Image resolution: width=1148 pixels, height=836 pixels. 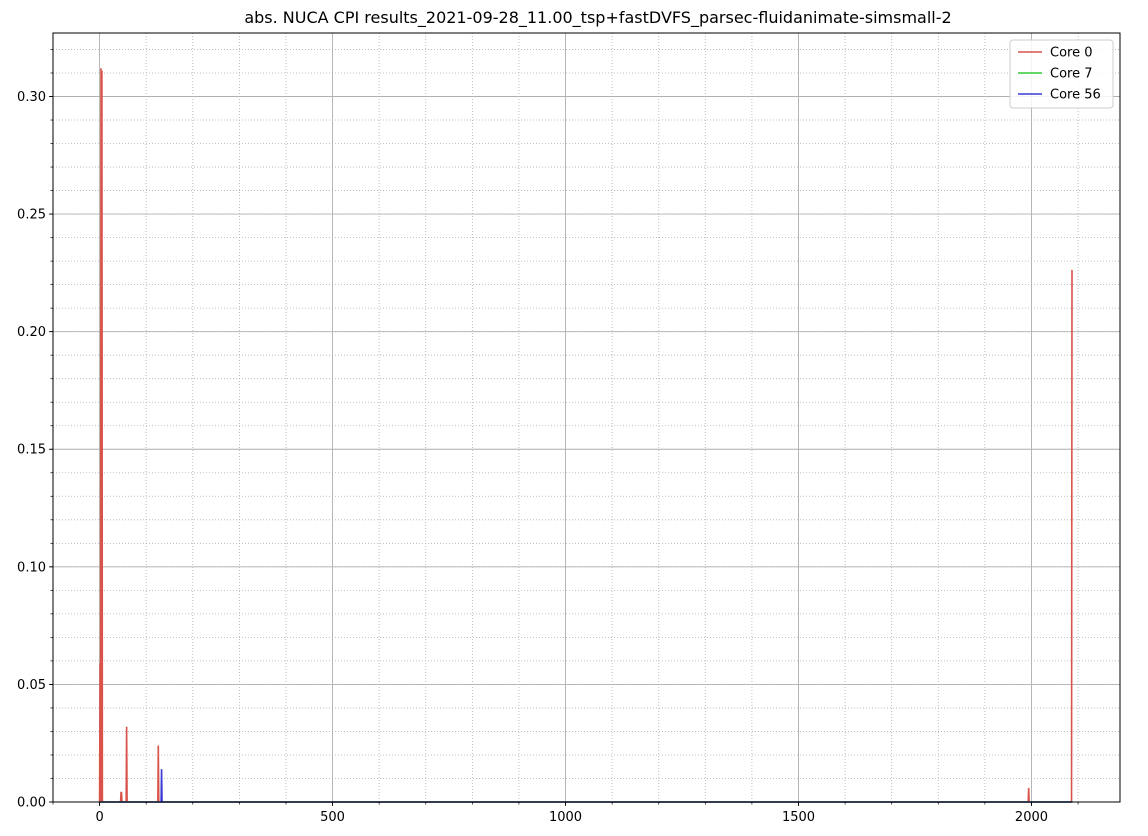 What do you see at coordinates (1071, 74) in the screenshot?
I see `legend-label: Core 7` at bounding box center [1071, 74].